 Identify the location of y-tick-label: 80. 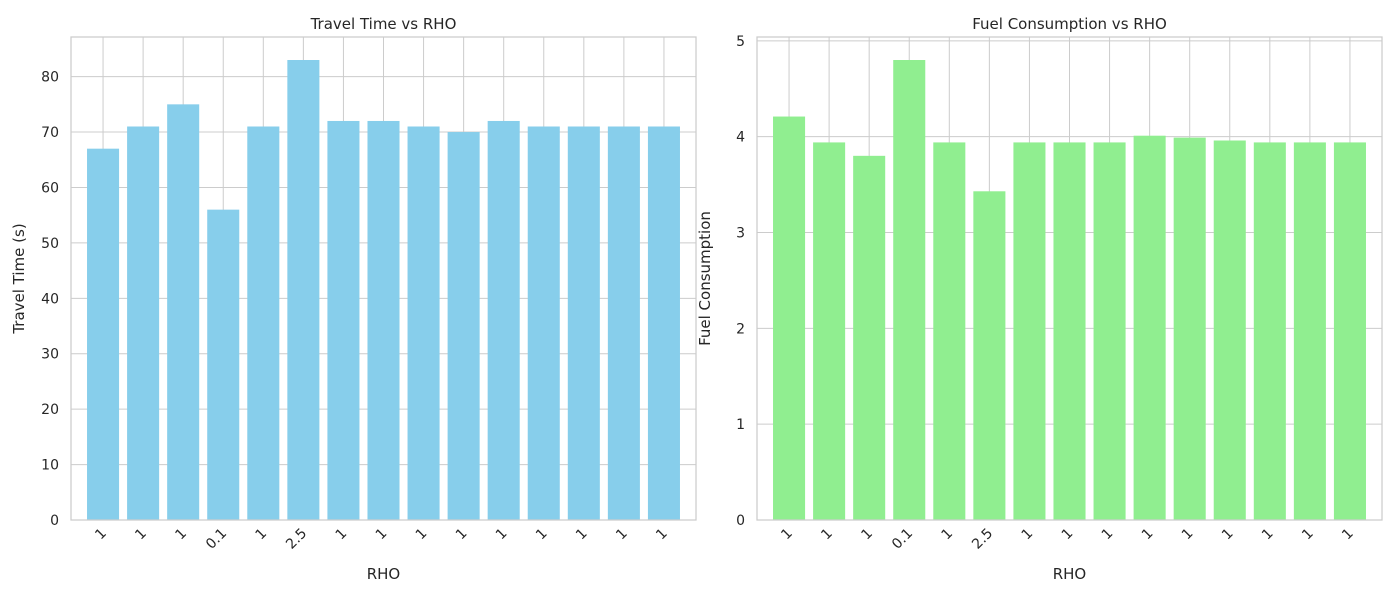
(50, 78).